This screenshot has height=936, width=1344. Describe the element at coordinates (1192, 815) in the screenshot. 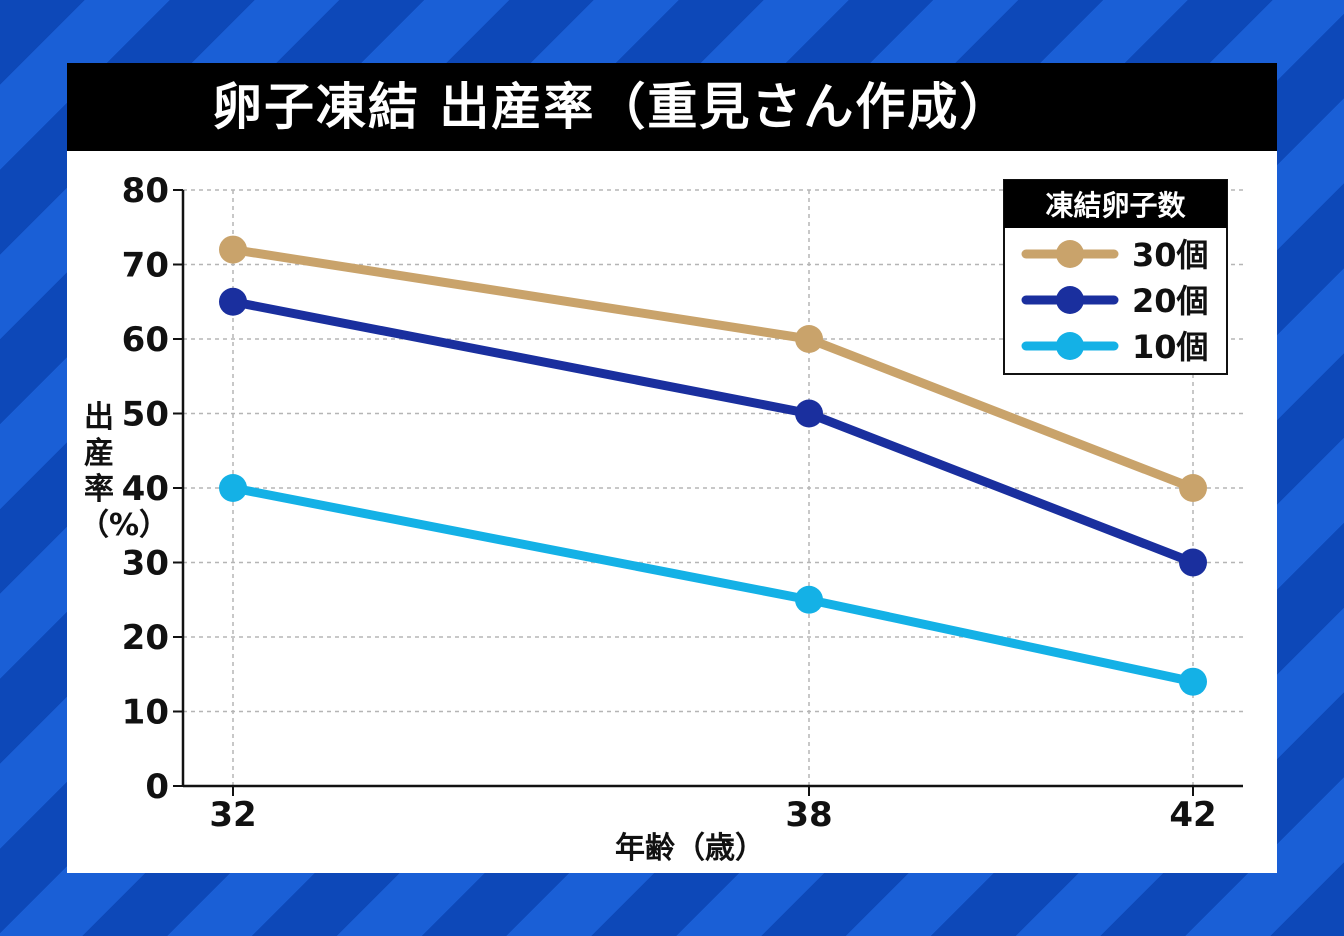

I see `x-tick-label: 42` at that location.